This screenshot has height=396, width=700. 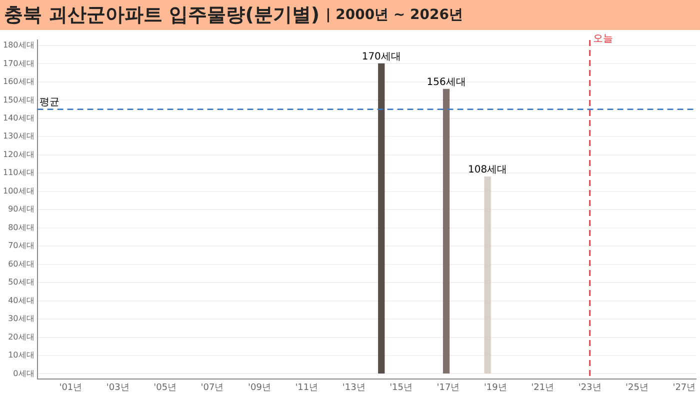 What do you see at coordinates (18, 63) in the screenshot?
I see `y-tick-label: 170세대` at bounding box center [18, 63].